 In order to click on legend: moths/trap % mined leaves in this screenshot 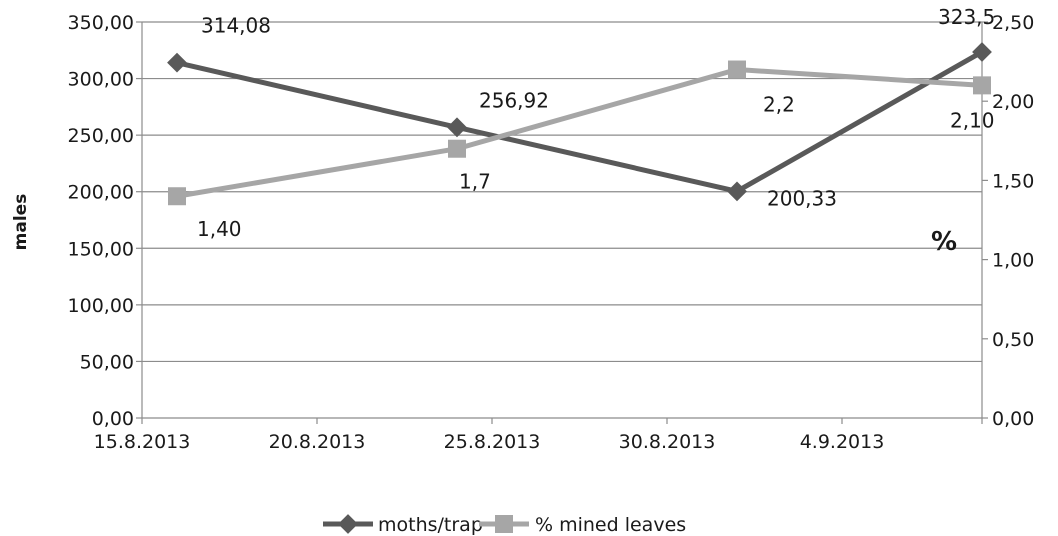, I will do `click(504, 525)`.